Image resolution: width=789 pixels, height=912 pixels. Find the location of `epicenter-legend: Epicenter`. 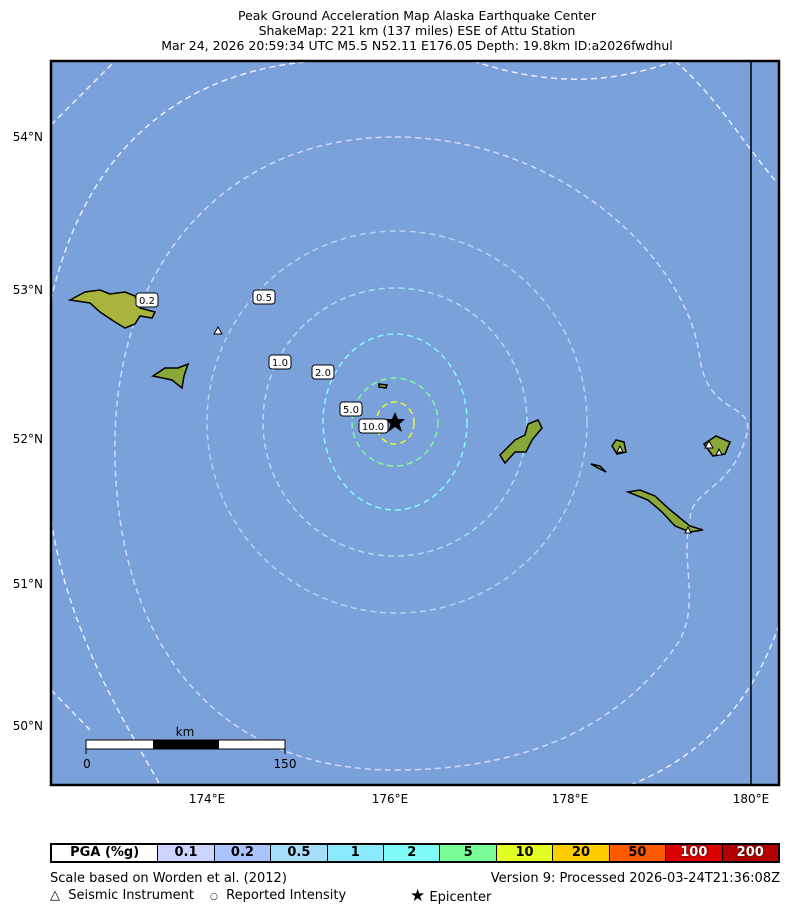

epicenter-legend: Epicenter is located at coordinates (460, 897).